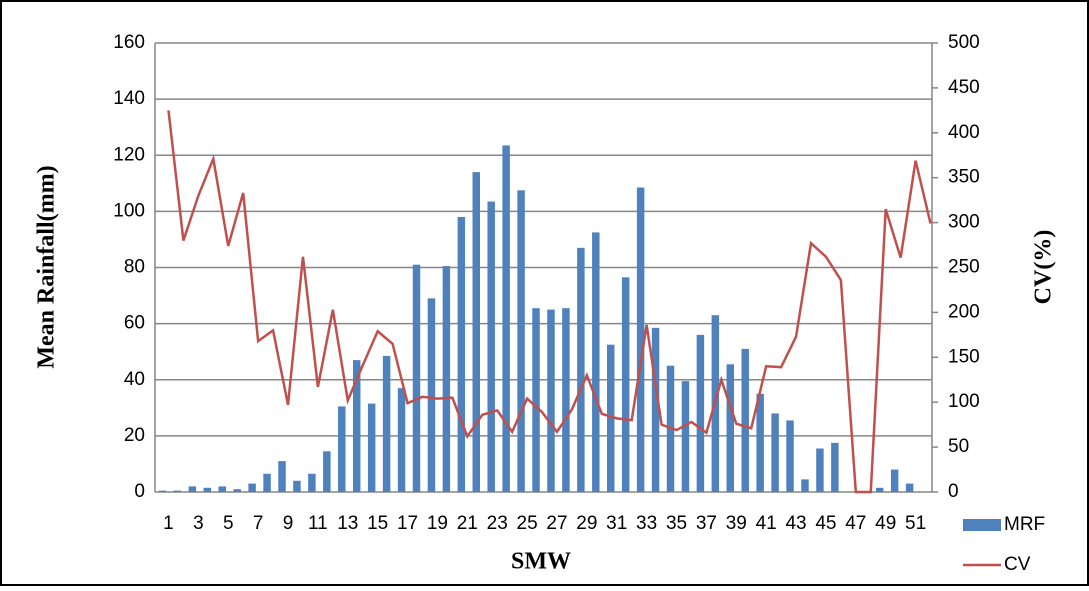 The height and width of the screenshot is (591, 1089). I want to click on y2-axis-title: CV(%), so click(1044, 267).